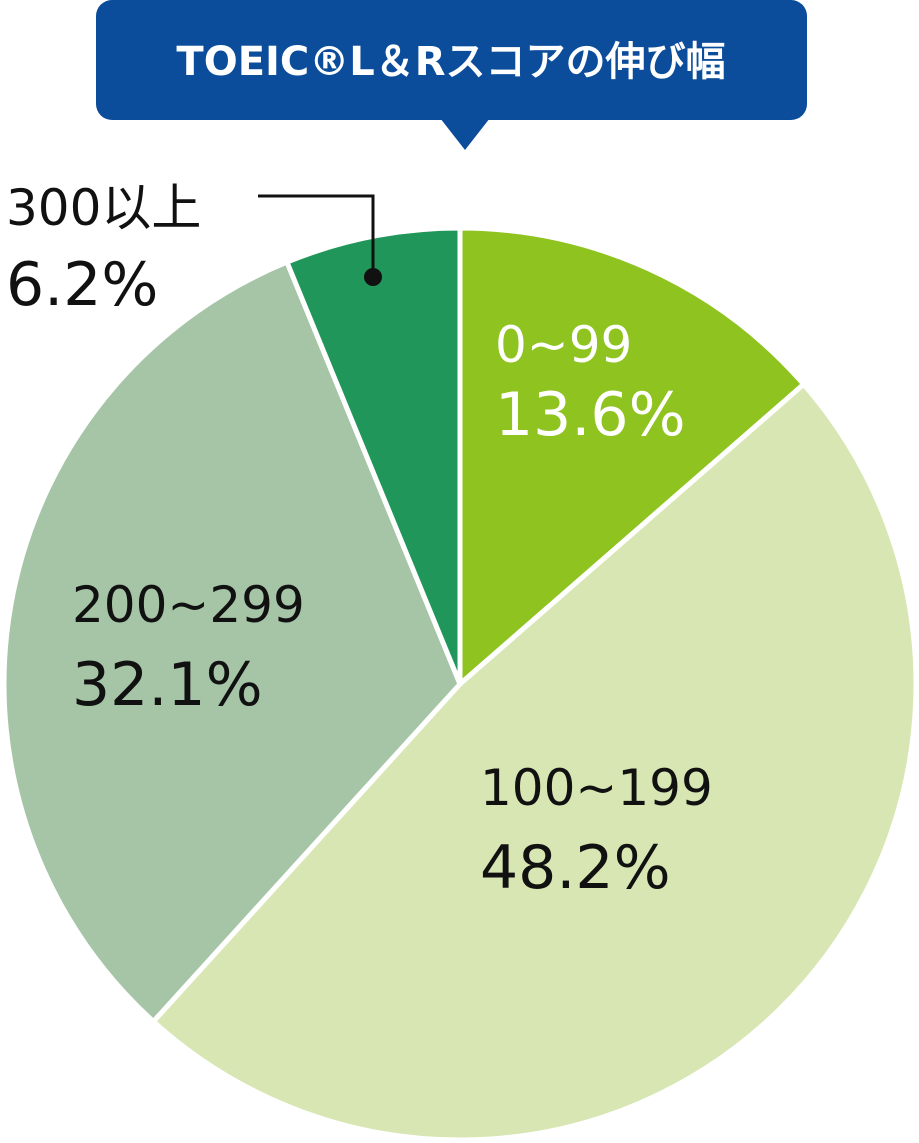  What do you see at coordinates (167, 685) in the screenshot?
I see `value-label-200-299: 32.1%` at bounding box center [167, 685].